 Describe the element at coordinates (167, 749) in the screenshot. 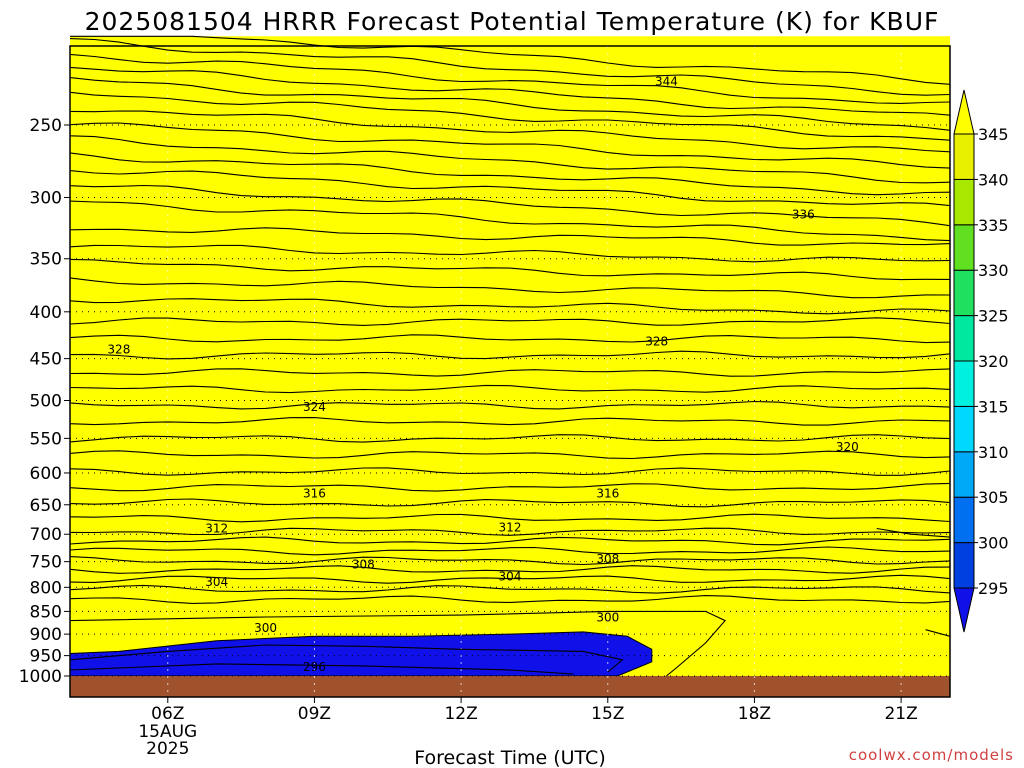

I see `x-date-label: 2025` at that location.